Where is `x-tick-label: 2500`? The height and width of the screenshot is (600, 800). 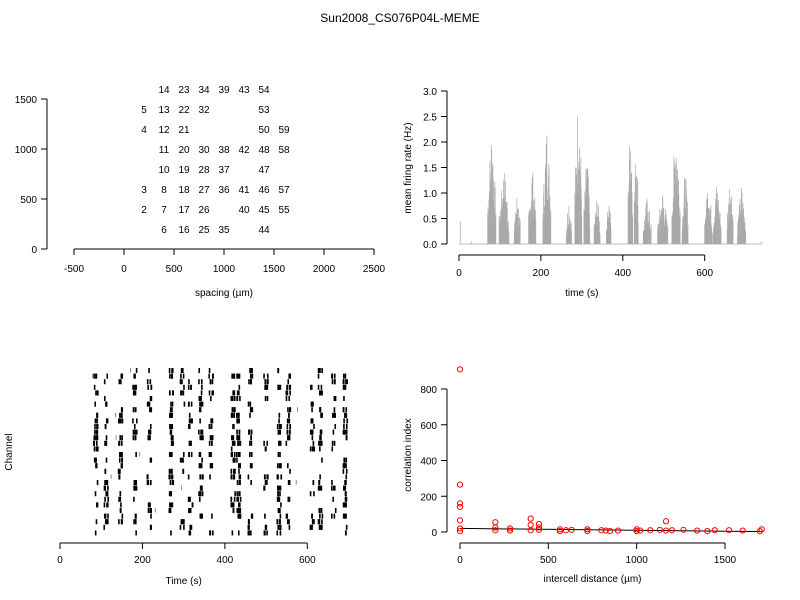
x-tick-label: 2500 is located at coordinates (374, 269).